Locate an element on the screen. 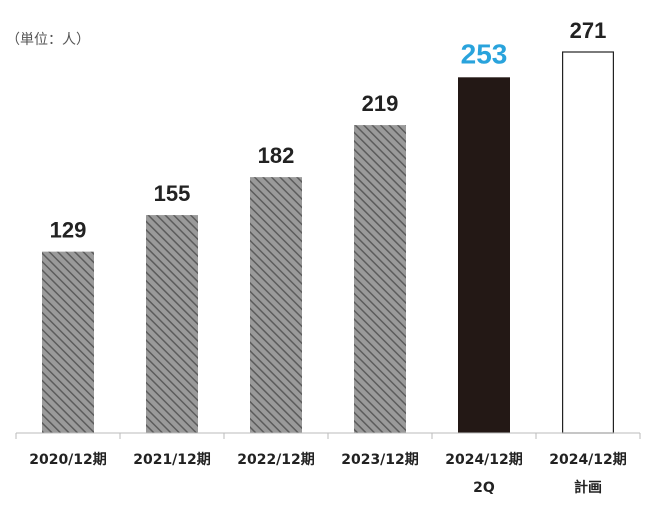 The height and width of the screenshot is (507, 648). x-tick-label-3: 2022/12期 is located at coordinates (276, 460).